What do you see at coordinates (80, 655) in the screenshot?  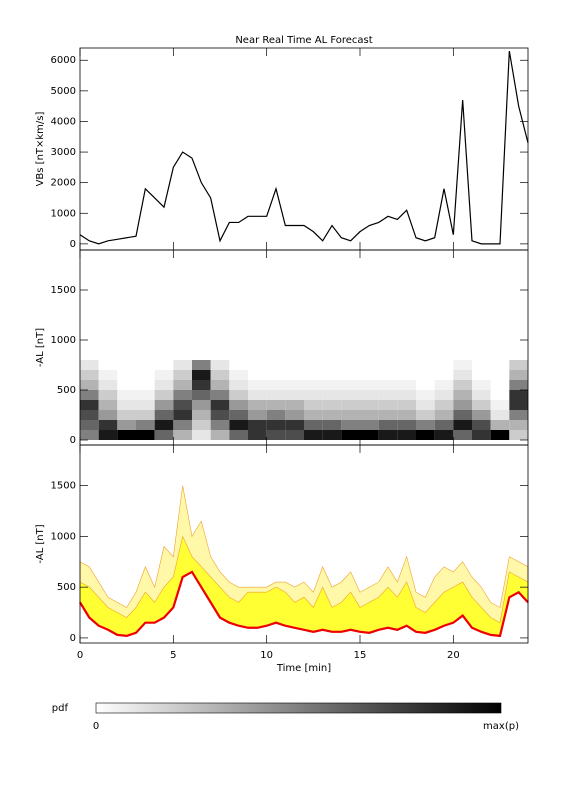 I see `x-tick-label: 0` at bounding box center [80, 655].